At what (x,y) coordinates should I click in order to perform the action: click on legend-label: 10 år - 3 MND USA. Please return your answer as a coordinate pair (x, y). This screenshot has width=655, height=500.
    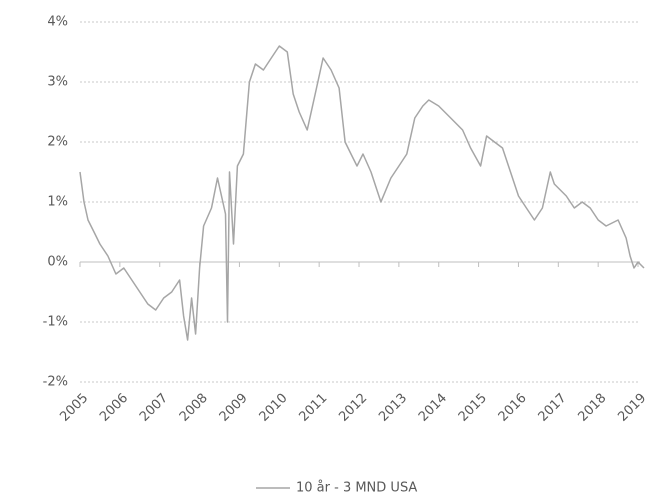
    Looking at the image, I should click on (356, 488).